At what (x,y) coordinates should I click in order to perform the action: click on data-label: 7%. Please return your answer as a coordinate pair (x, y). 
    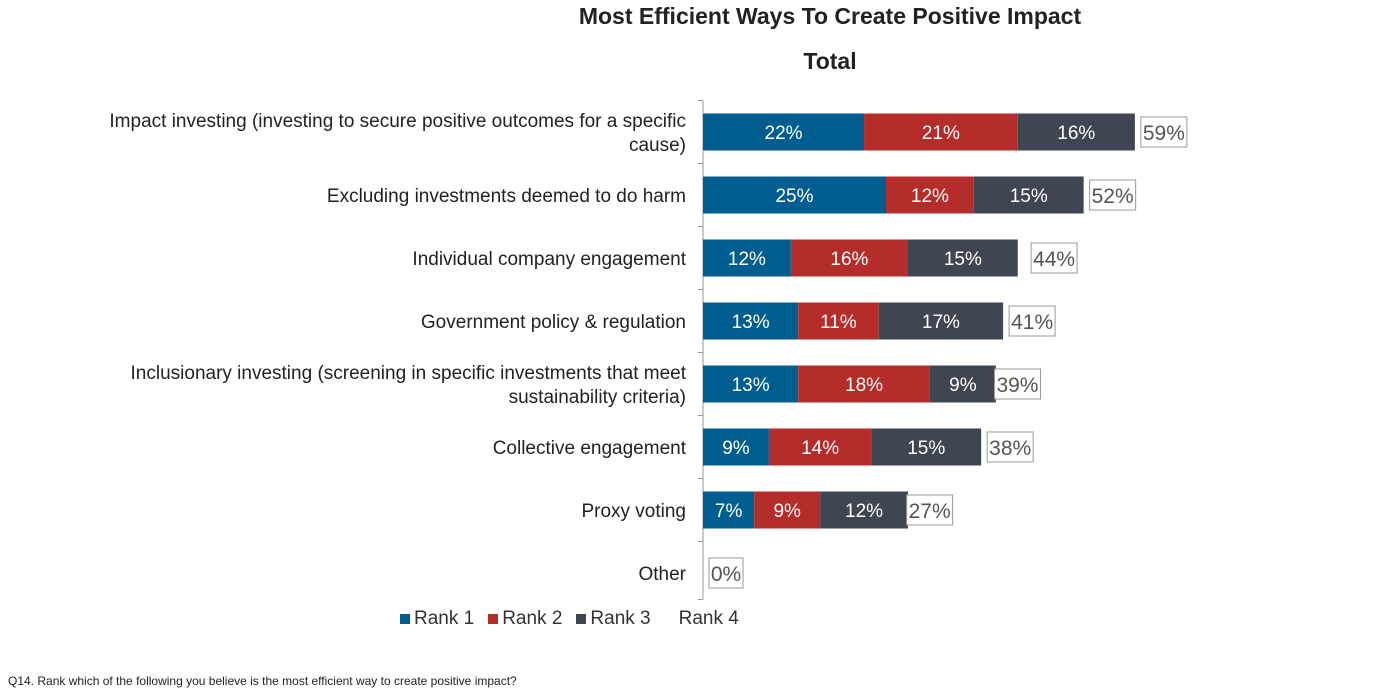
    Looking at the image, I should click on (729, 511).